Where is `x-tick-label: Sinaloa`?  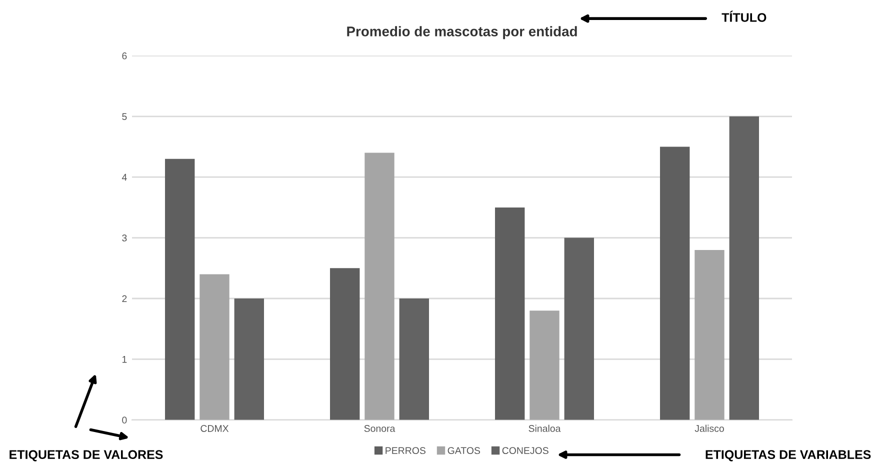
x-tick-label: Sinaloa is located at coordinates (544, 428).